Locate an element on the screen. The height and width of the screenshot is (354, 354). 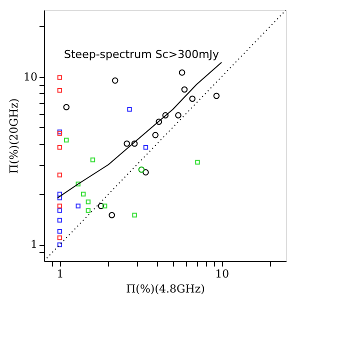
x-axis-title: Π(%)(4.8GHz) is located at coordinates (165, 289).